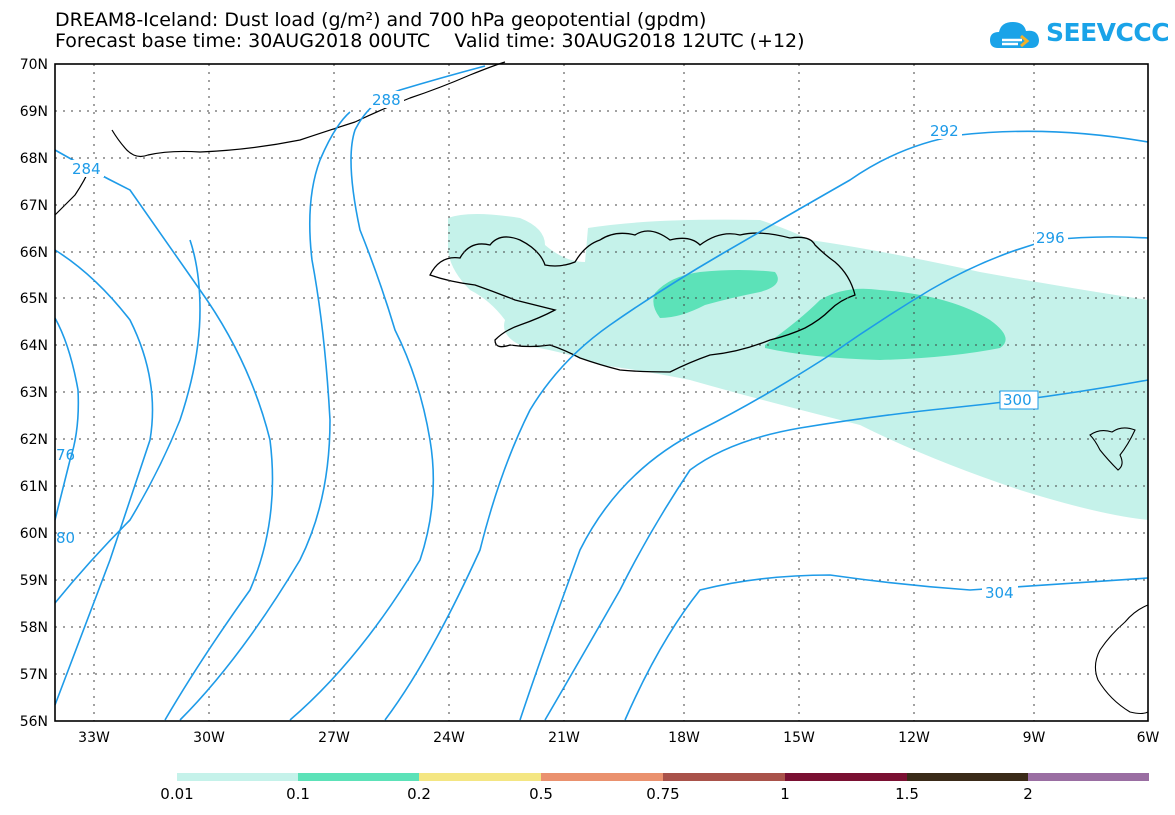  What do you see at coordinates (914, 738) in the screenshot?
I see `lon-label: 12W` at bounding box center [914, 738].